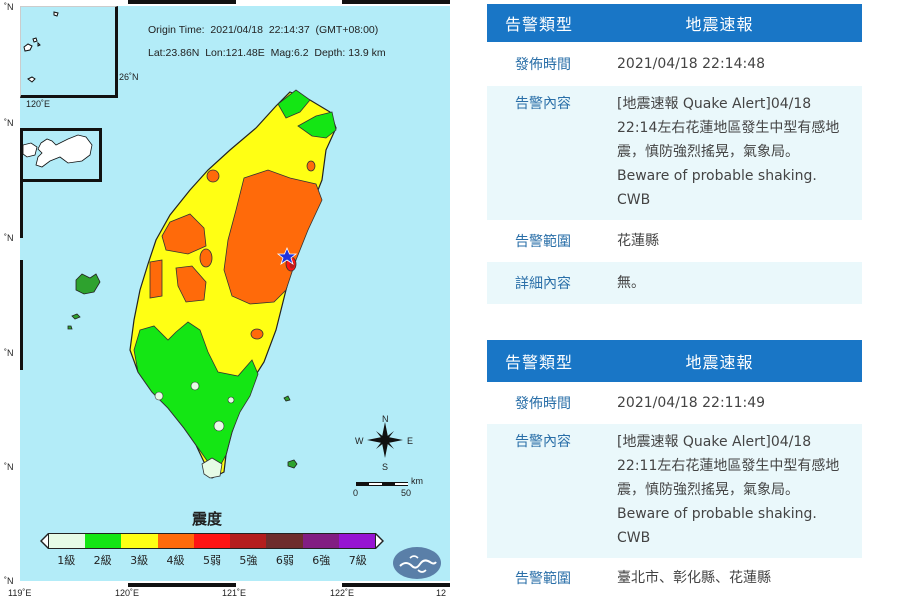 Image resolution: width=900 pixels, height=600 pixels. Describe the element at coordinates (691, 403) in the screenshot. I see `row-value: 2021/04/18 22:11:49` at that location.